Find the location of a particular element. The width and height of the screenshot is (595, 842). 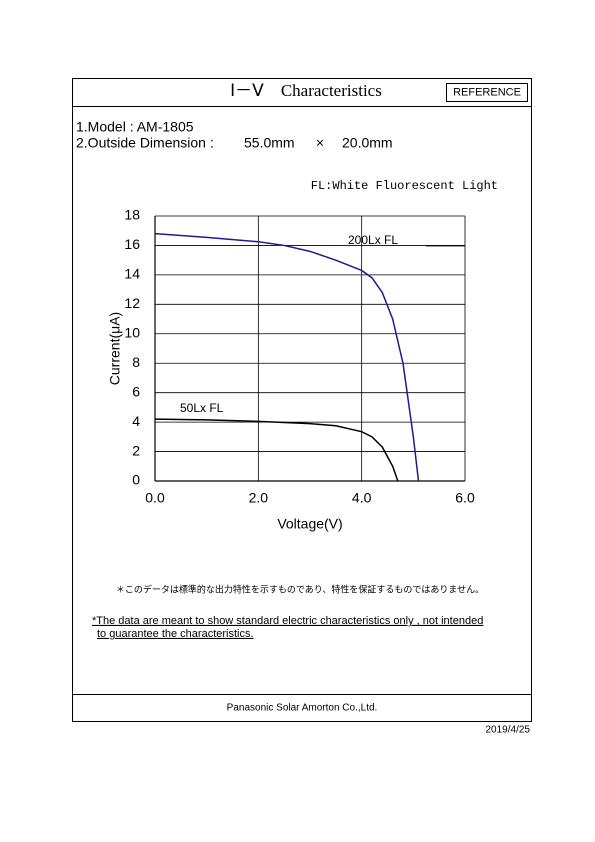

y-axis-label: Current(μA) is located at coordinates (115, 348).